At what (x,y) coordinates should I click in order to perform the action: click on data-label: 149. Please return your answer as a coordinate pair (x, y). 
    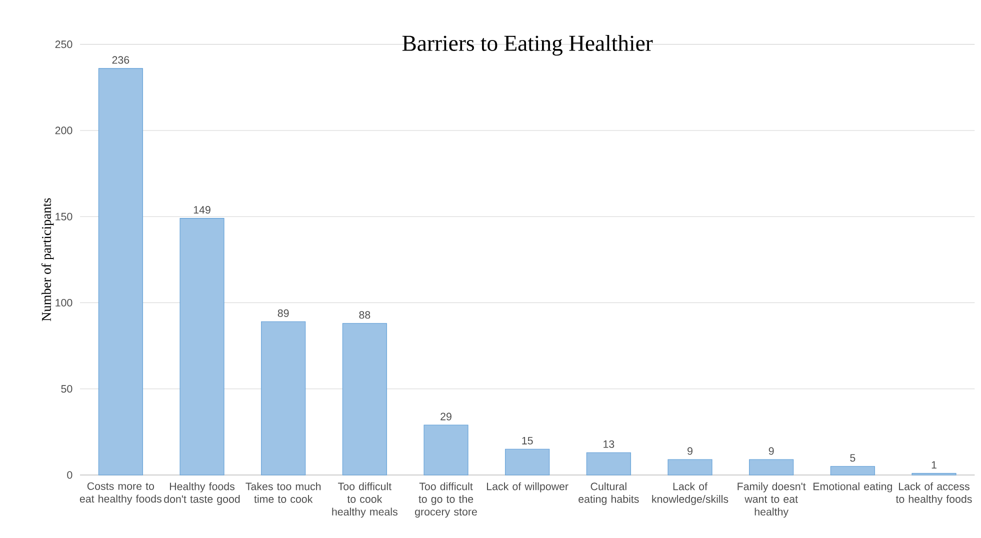
    Looking at the image, I should click on (202, 210).